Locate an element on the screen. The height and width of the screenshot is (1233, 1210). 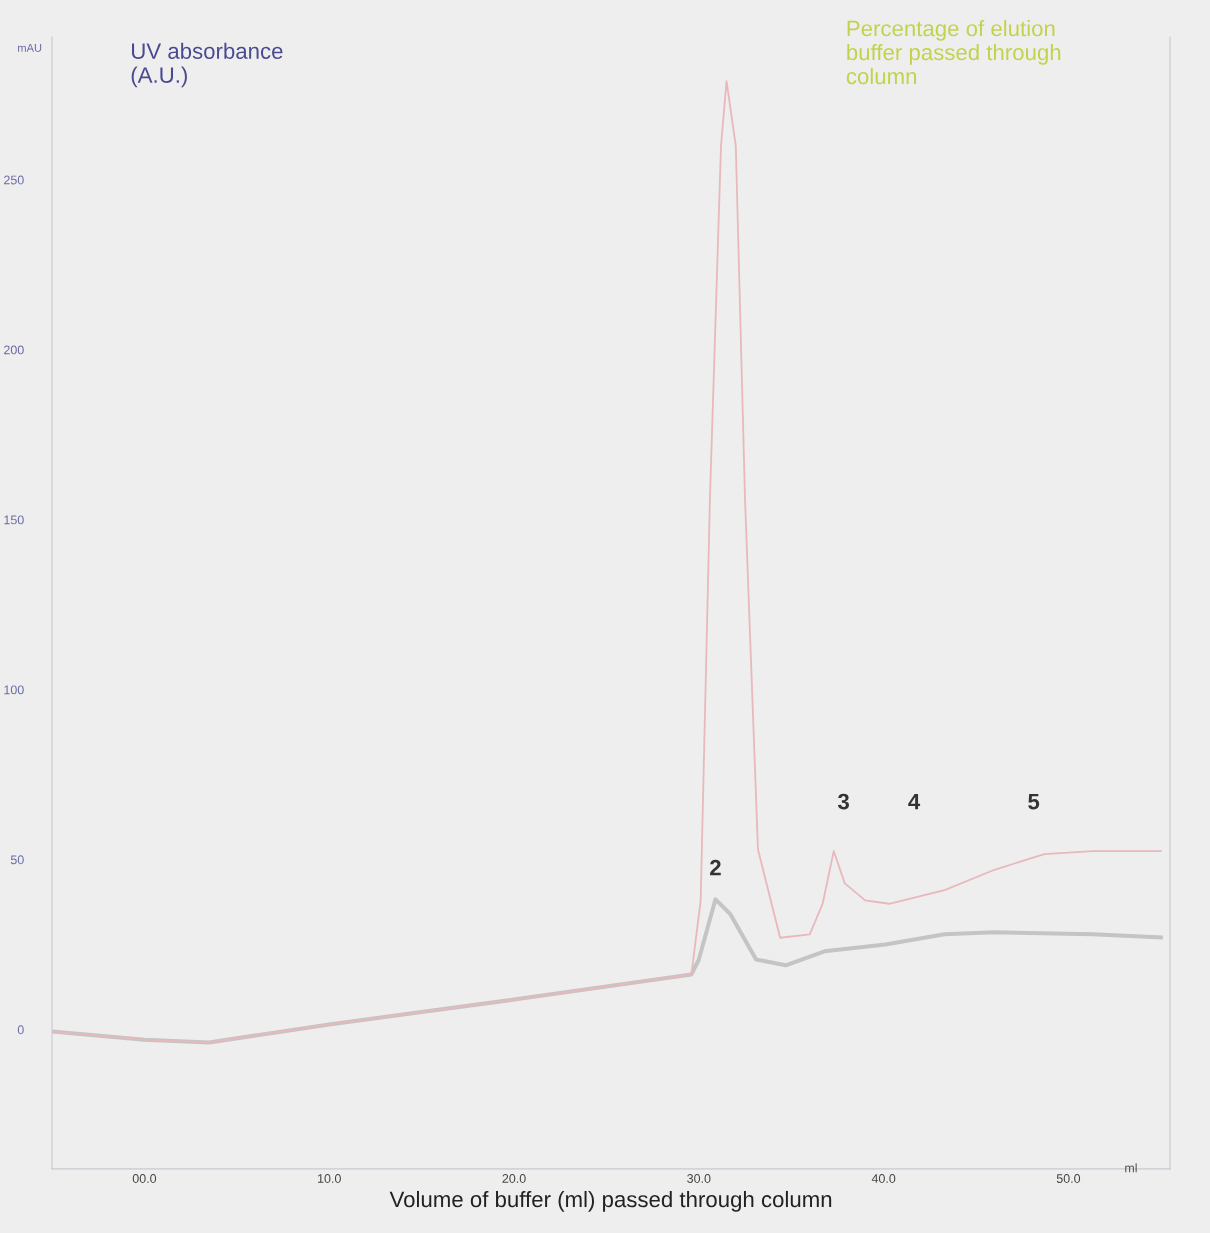
y-tick-label: 250 is located at coordinates (14, 180).